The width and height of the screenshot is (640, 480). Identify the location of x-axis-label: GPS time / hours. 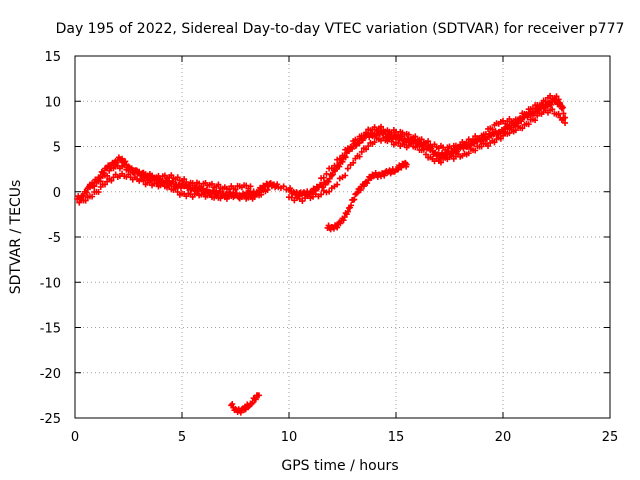
(339, 466).